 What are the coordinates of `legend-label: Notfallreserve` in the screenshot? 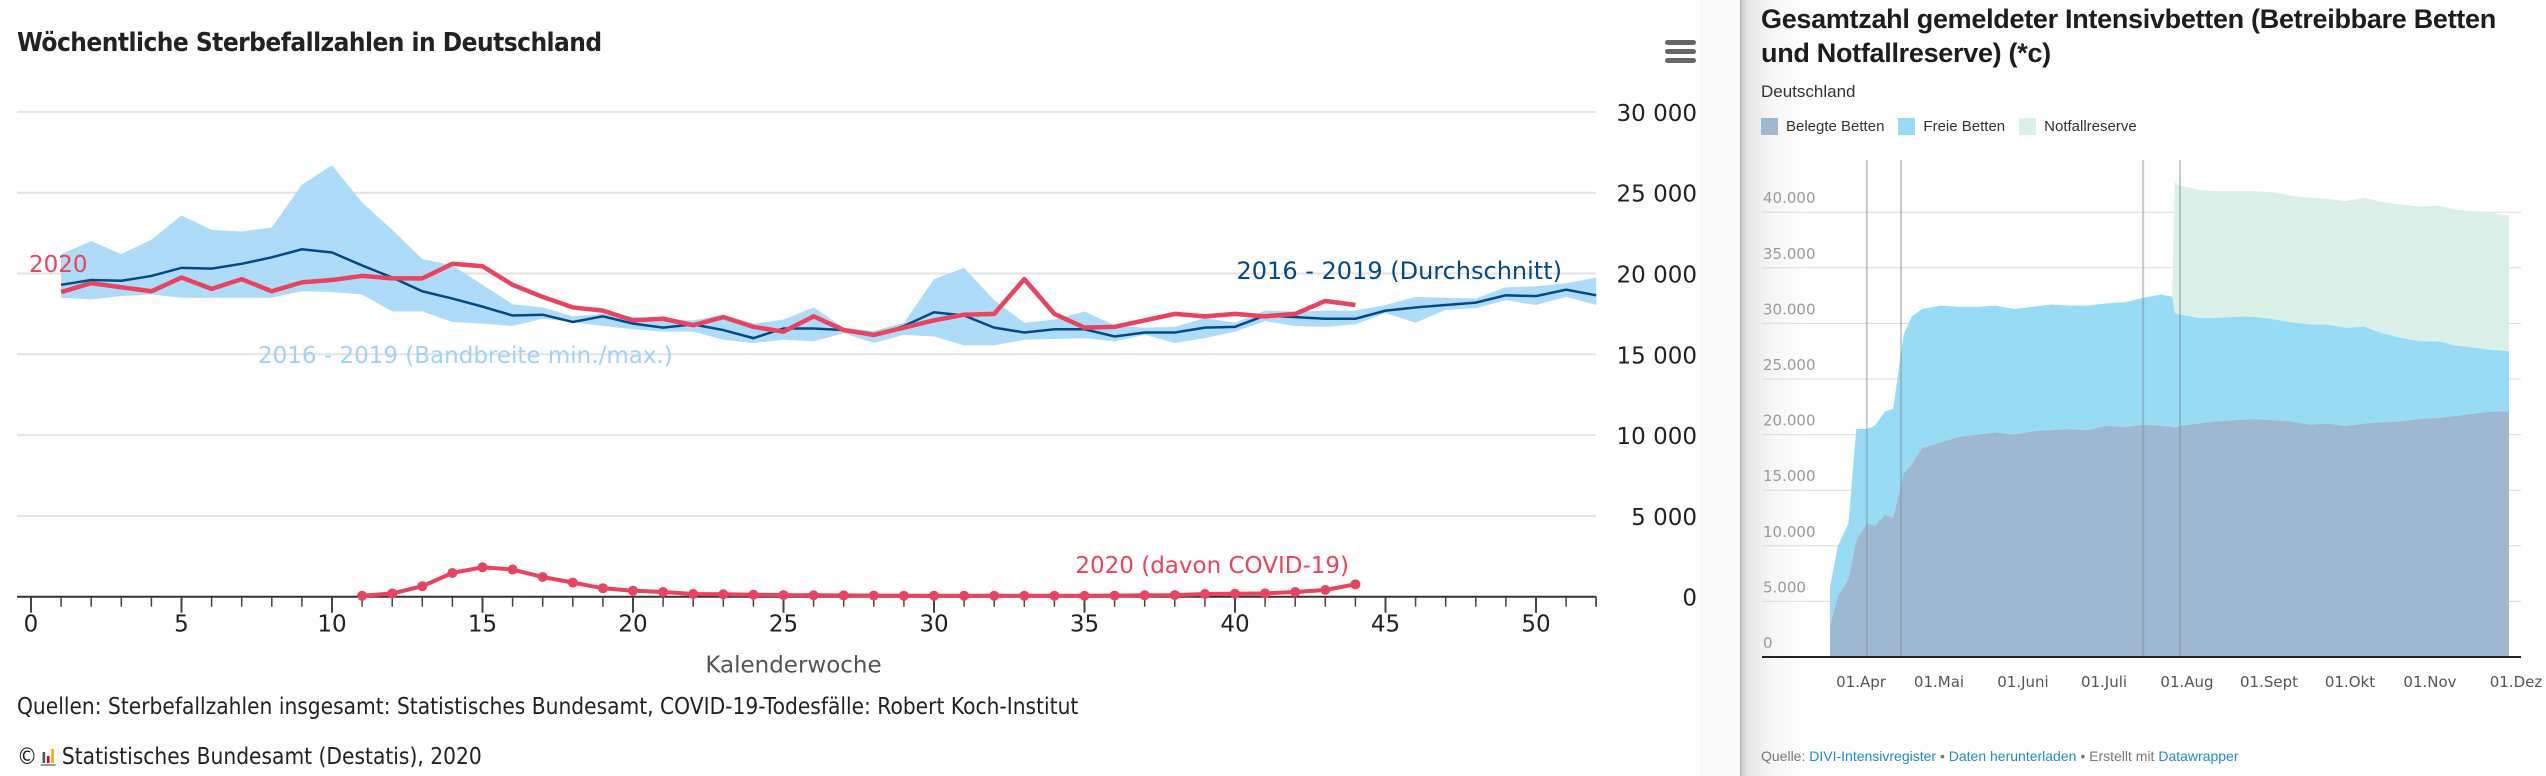 It's located at (2090, 126).